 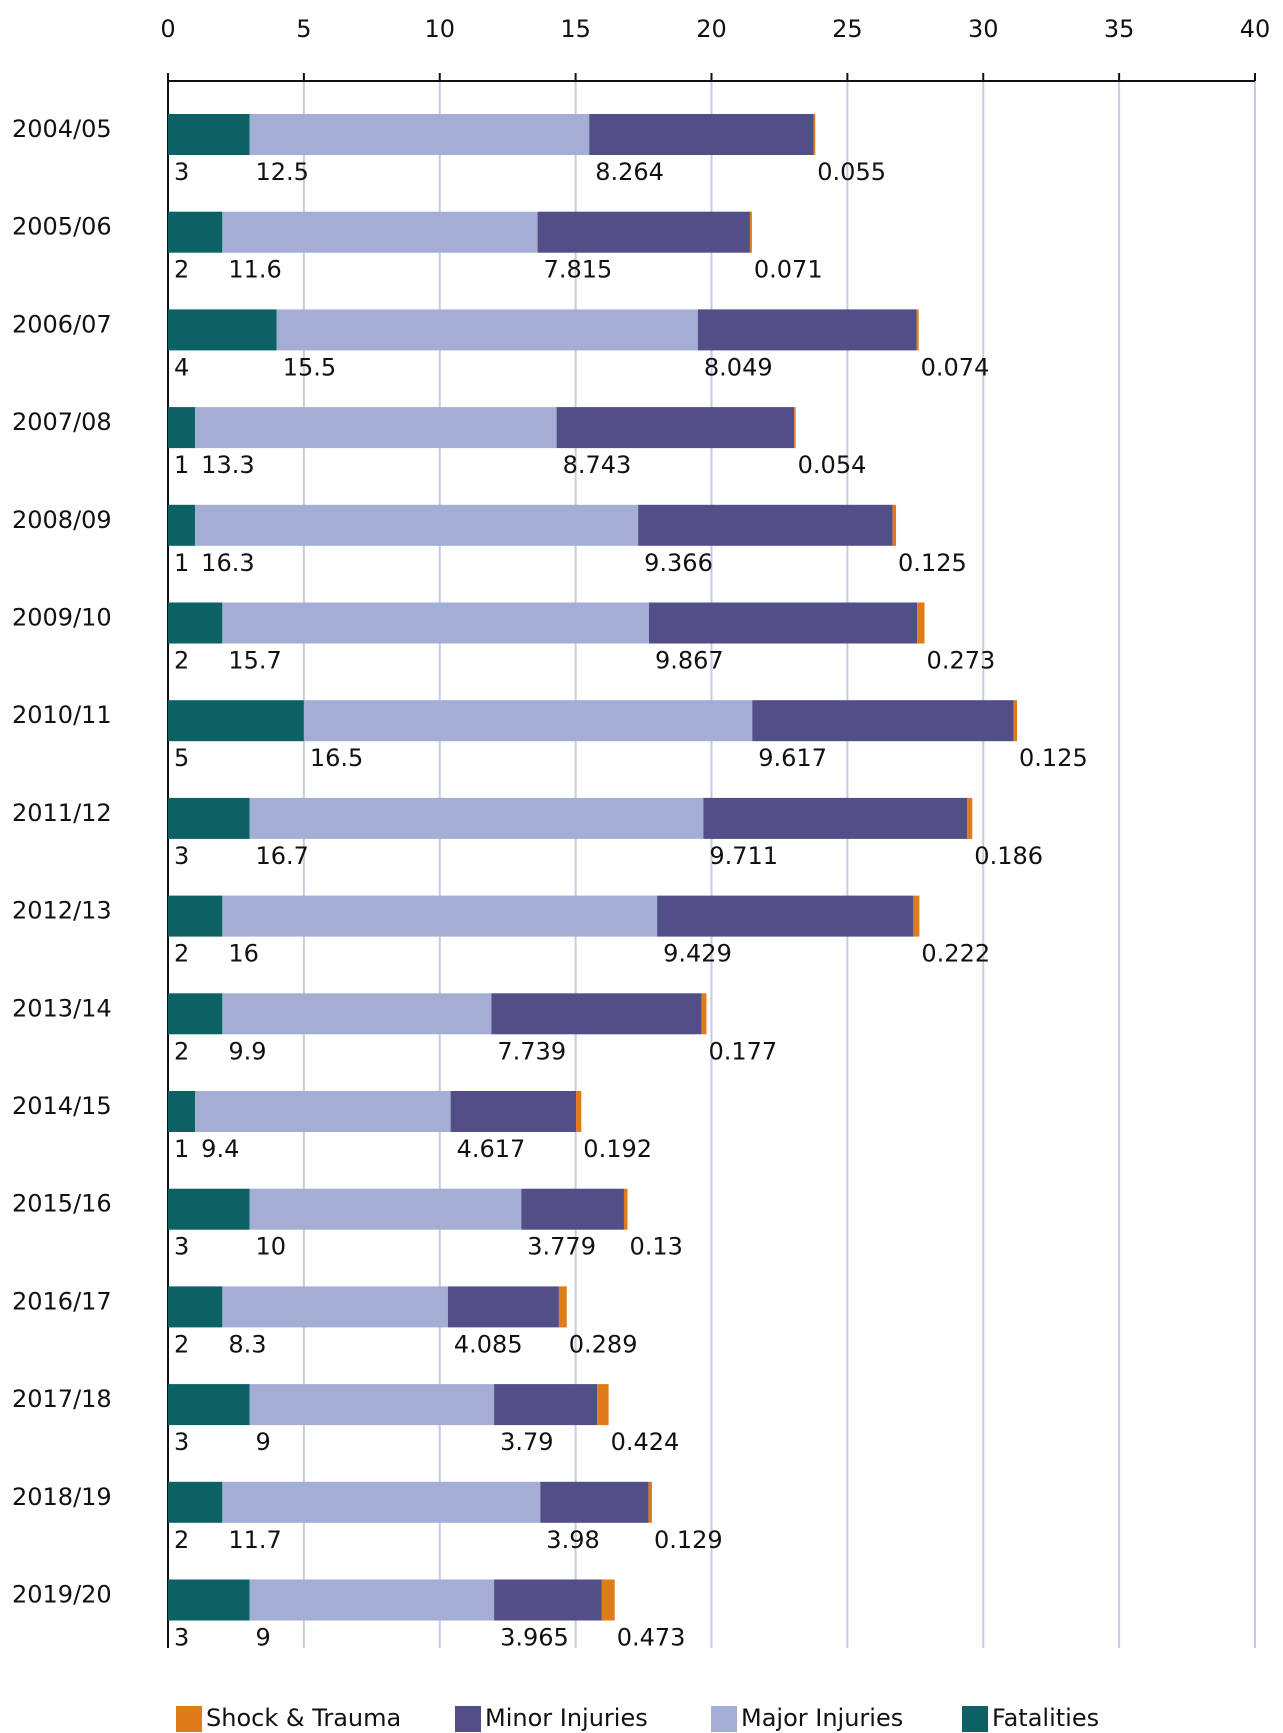 What do you see at coordinates (531, 1051) in the screenshot?
I see `value-label: 7.739` at bounding box center [531, 1051].